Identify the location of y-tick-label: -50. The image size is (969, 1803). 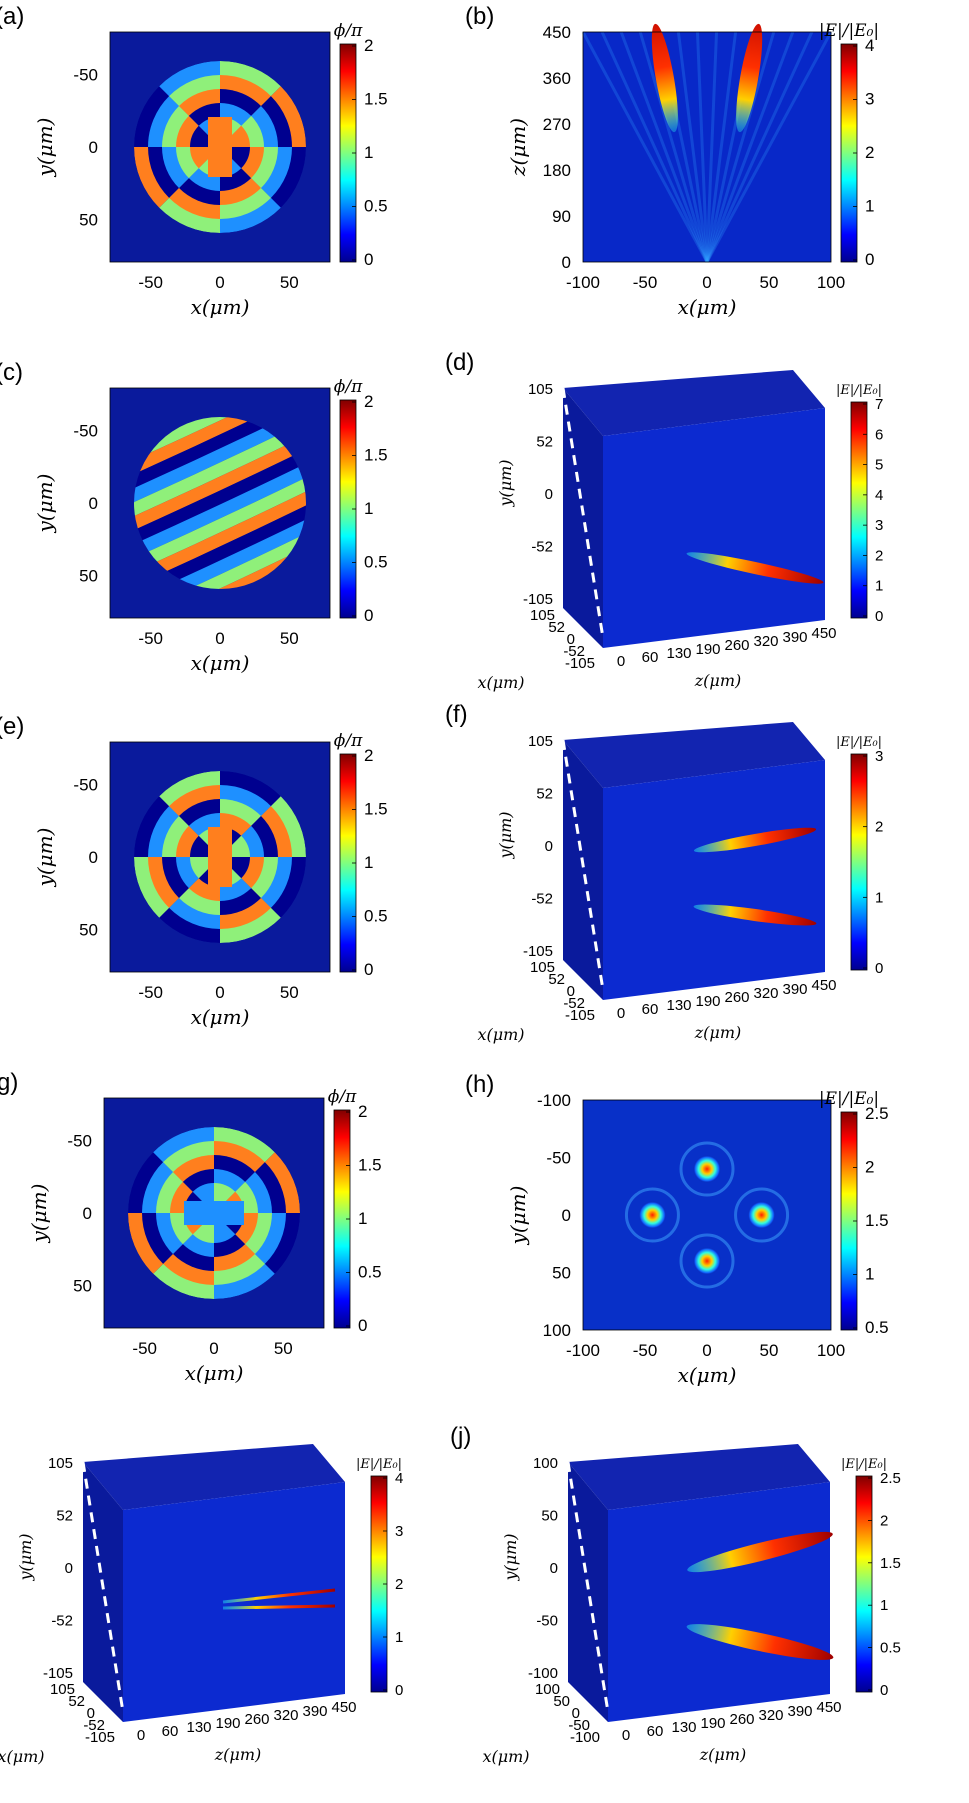
(547, 1621).